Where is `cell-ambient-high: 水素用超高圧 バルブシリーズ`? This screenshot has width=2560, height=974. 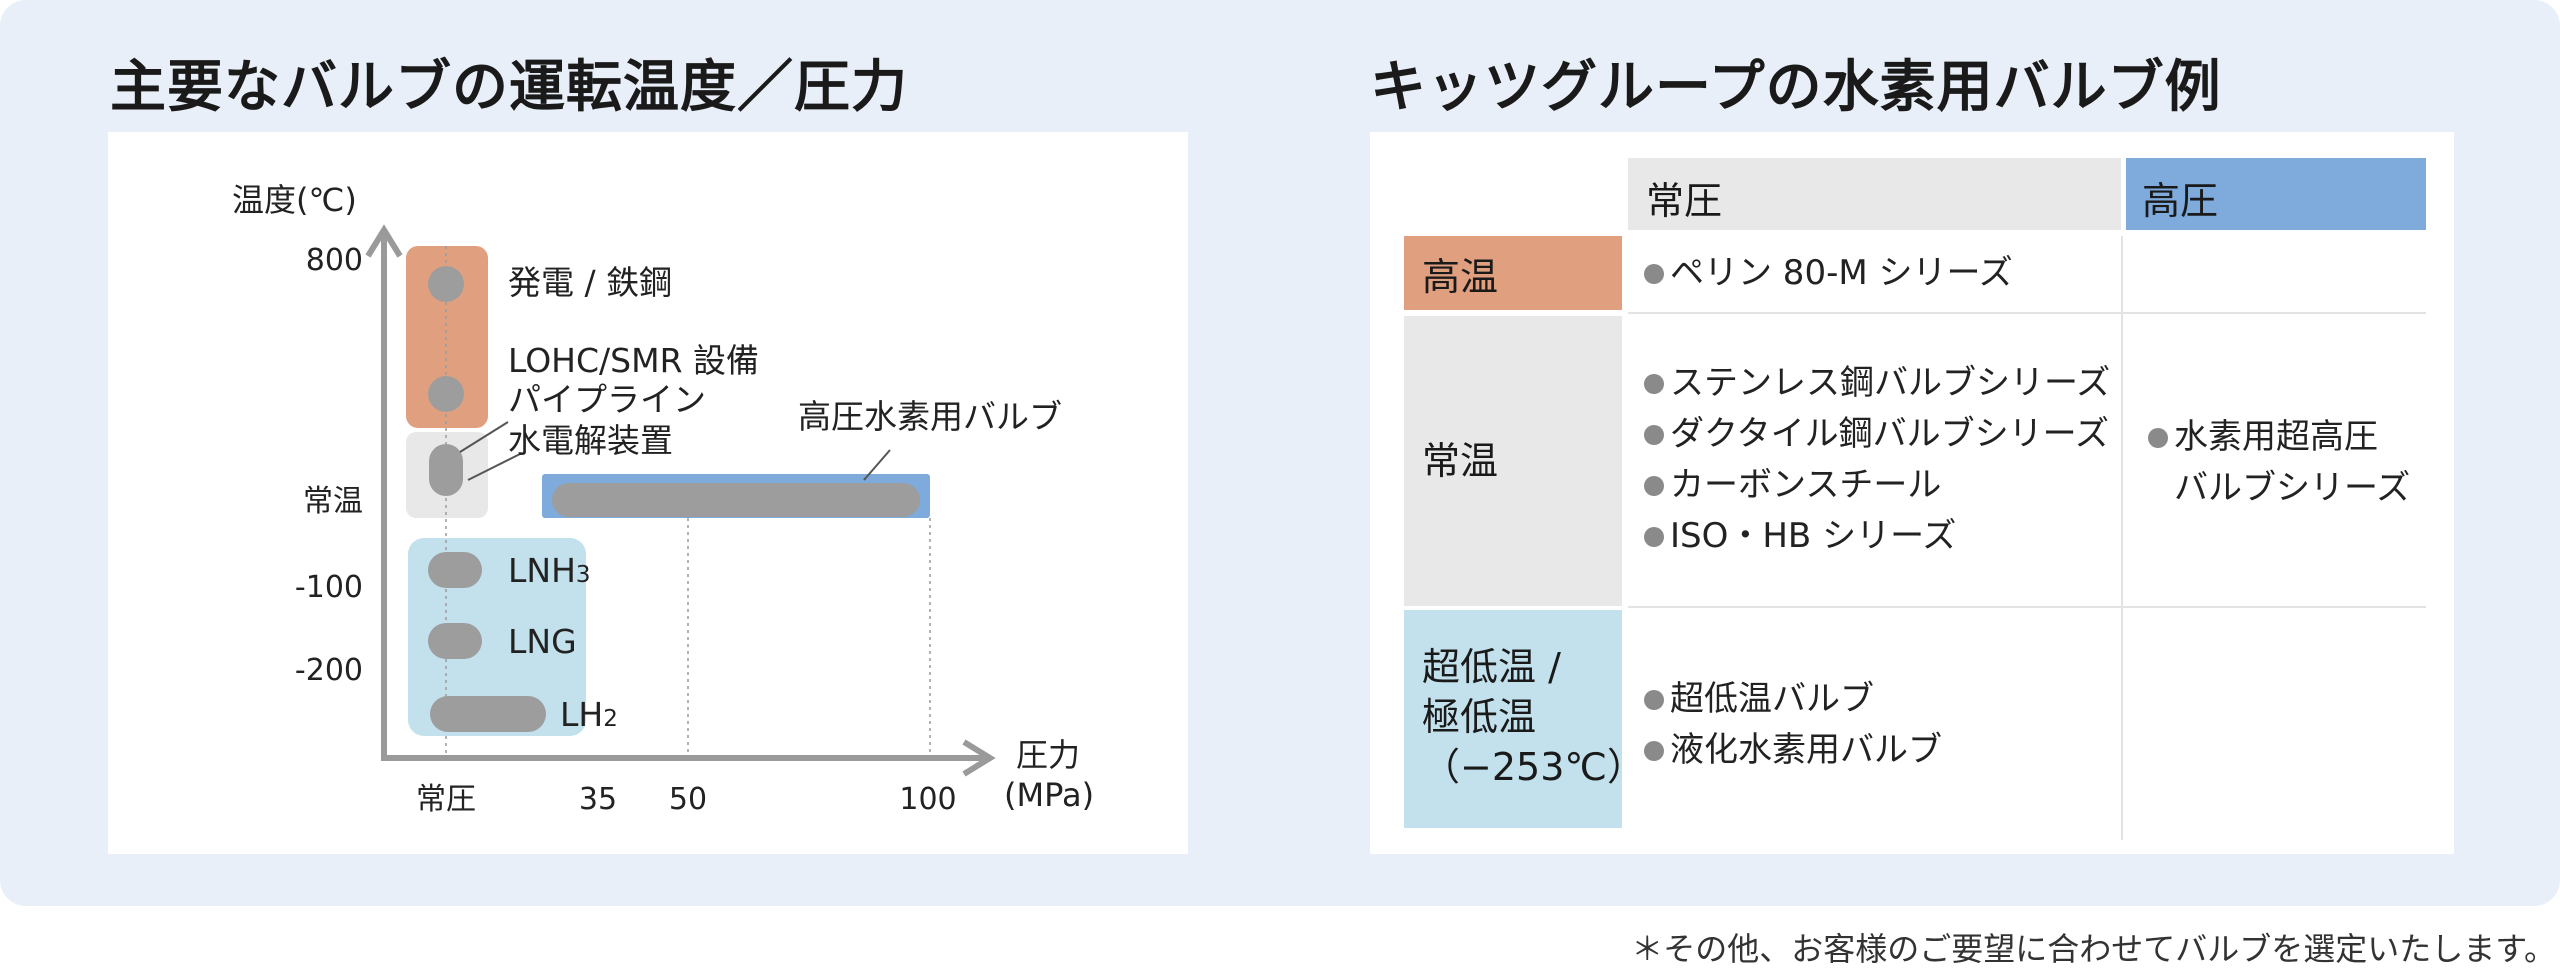 cell-ambient-high: 水素用超高圧 バルブシリーズ is located at coordinates (2279, 463).